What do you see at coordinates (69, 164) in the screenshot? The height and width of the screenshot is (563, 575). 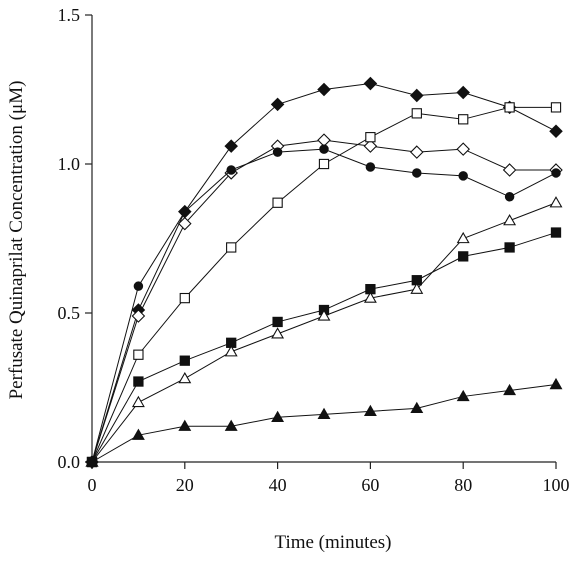 I see `y-tick-label: 1.0` at bounding box center [69, 164].